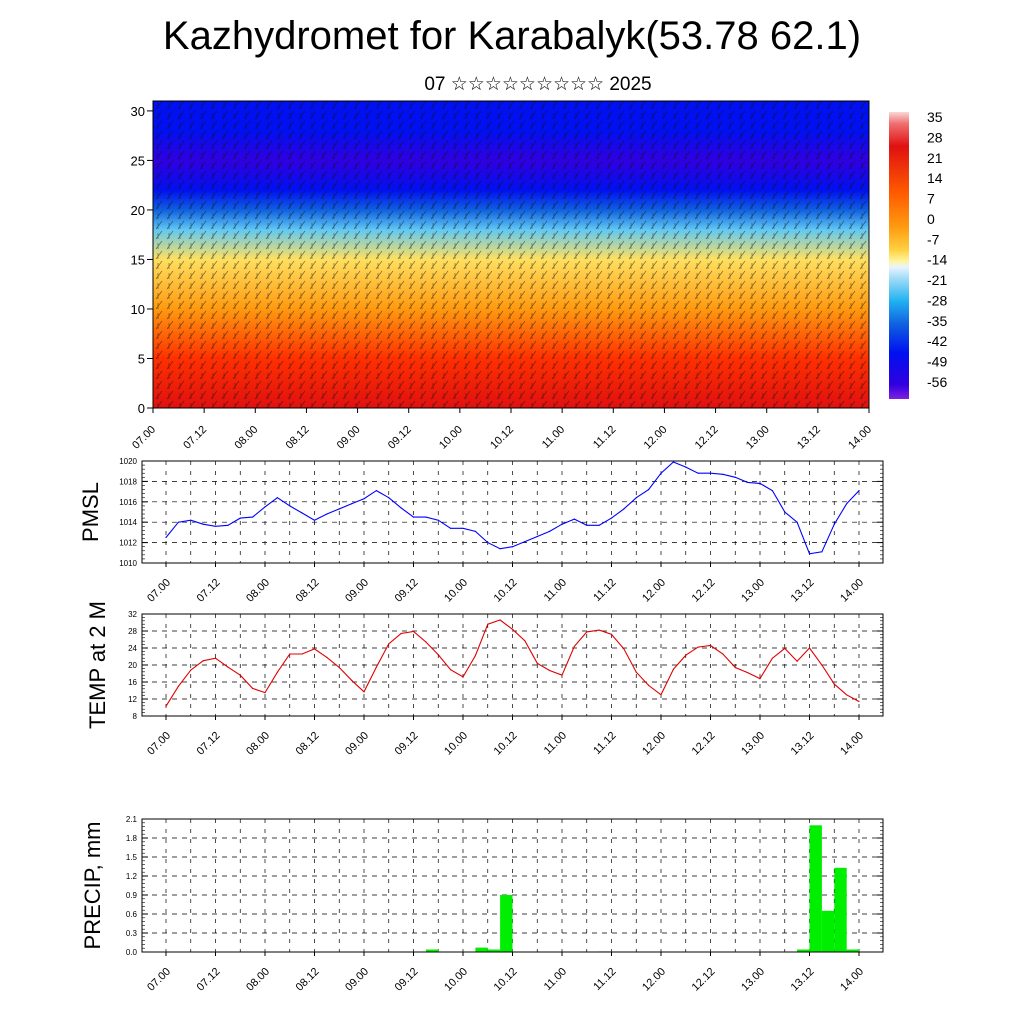 This screenshot has height=1024, width=1024. Describe the element at coordinates (128, 522) in the screenshot. I see `y-tick-label: 1014` at that location.